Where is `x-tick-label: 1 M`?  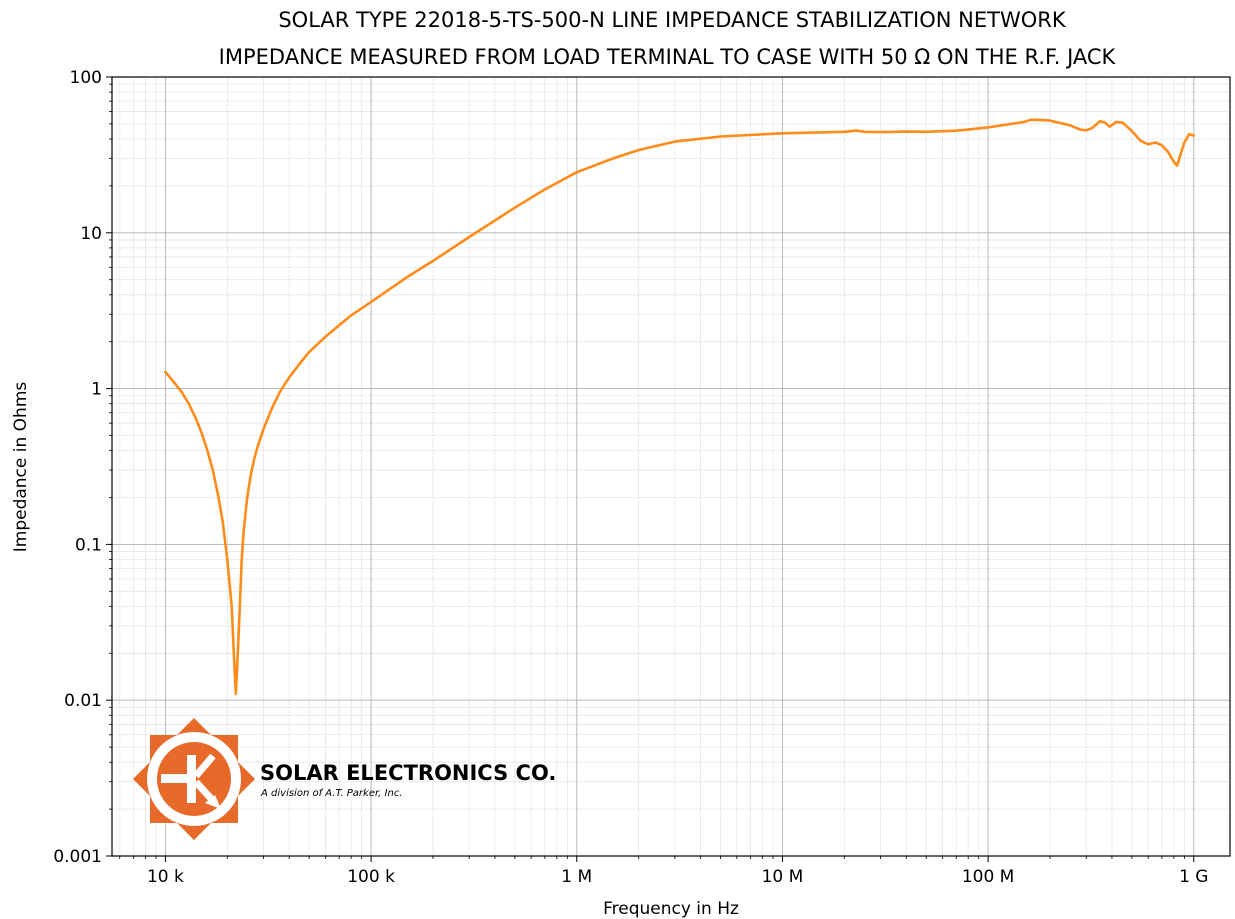
x-tick-label: 1 M is located at coordinates (576, 877).